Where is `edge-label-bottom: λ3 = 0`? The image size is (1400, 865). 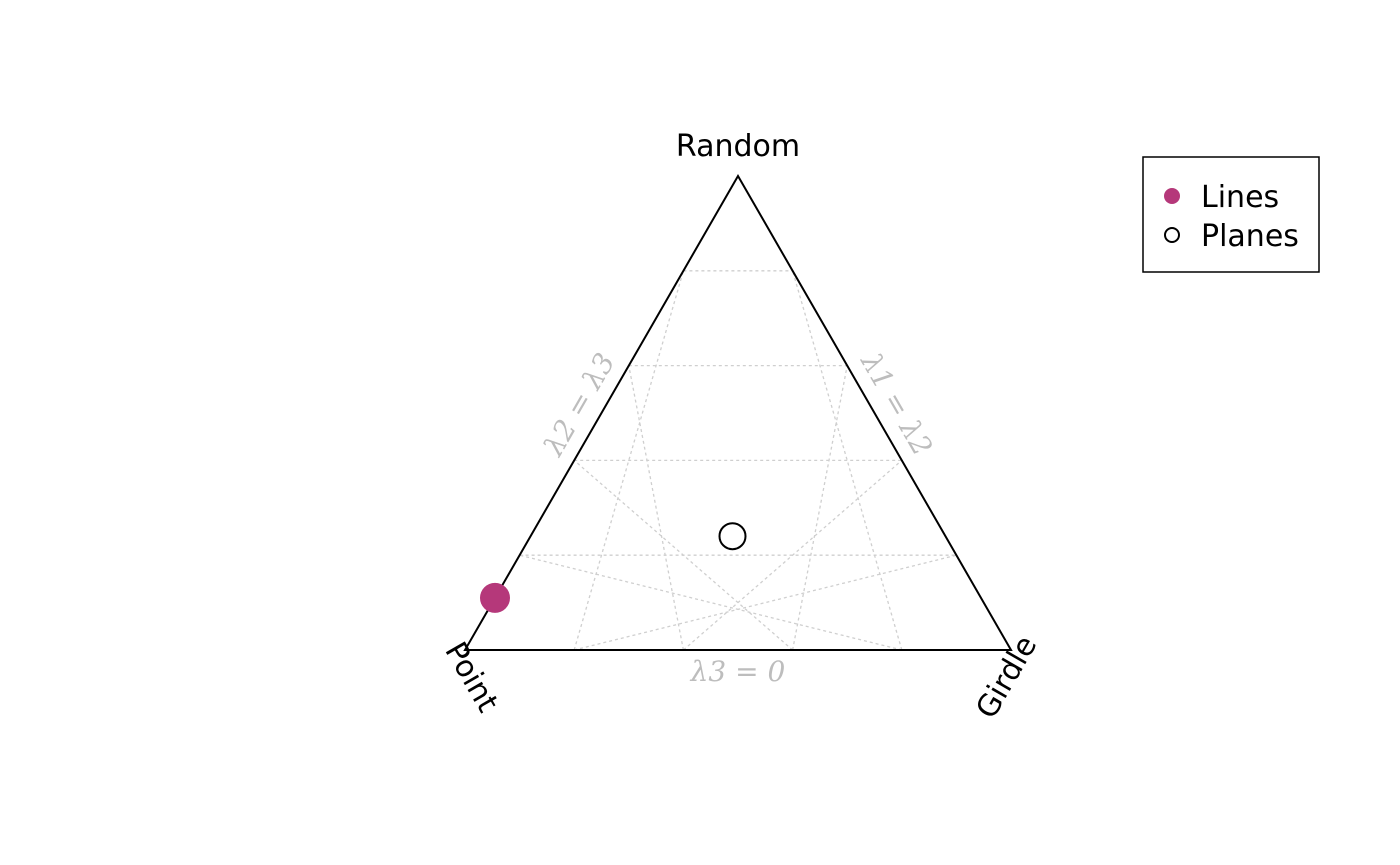 edge-label-bottom: λ3 = 0 is located at coordinates (738, 671).